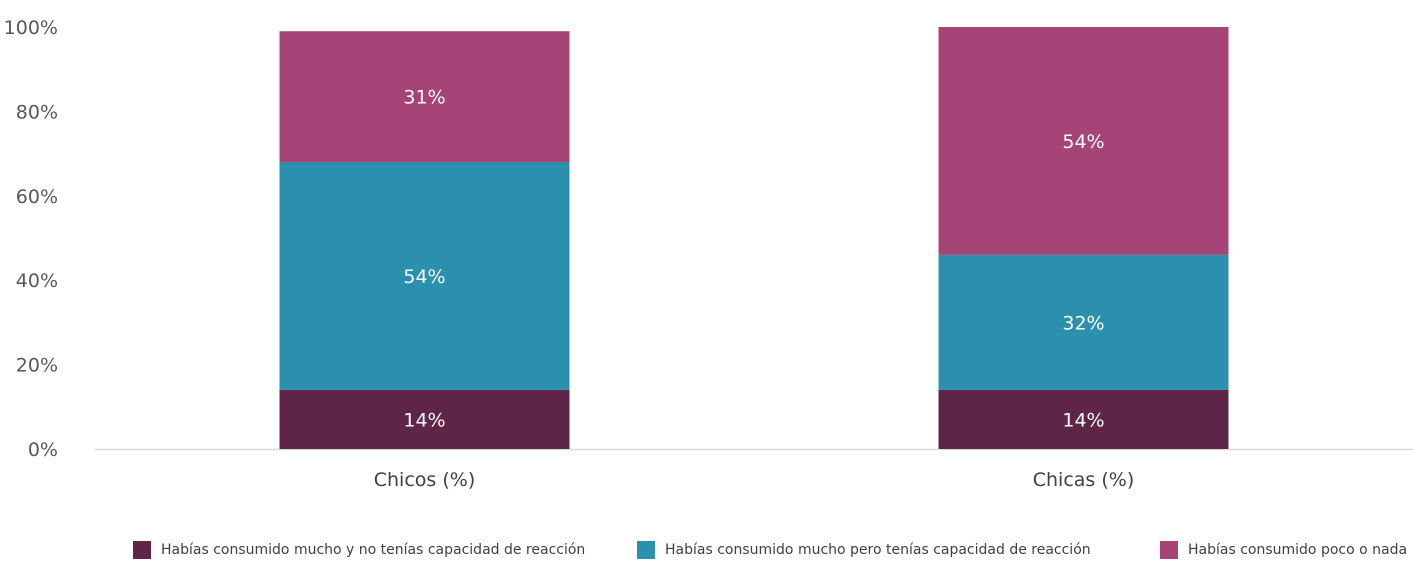 Image resolution: width=1413 pixels, height=572 pixels. What do you see at coordinates (31, 239) in the screenshot?
I see `y-axis: 0% 20% 40% 60% 80% 100%` at bounding box center [31, 239].